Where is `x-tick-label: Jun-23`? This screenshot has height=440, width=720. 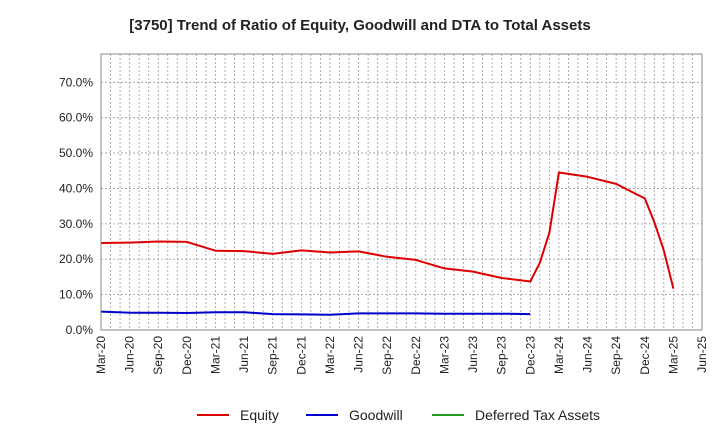
x-tick-label: Jun-23 is located at coordinates (473, 354).